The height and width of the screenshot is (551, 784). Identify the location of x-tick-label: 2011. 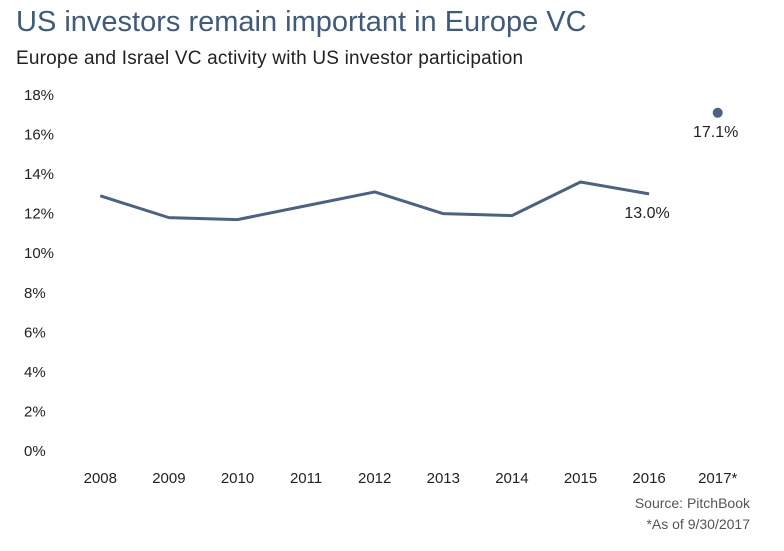
(306, 478).